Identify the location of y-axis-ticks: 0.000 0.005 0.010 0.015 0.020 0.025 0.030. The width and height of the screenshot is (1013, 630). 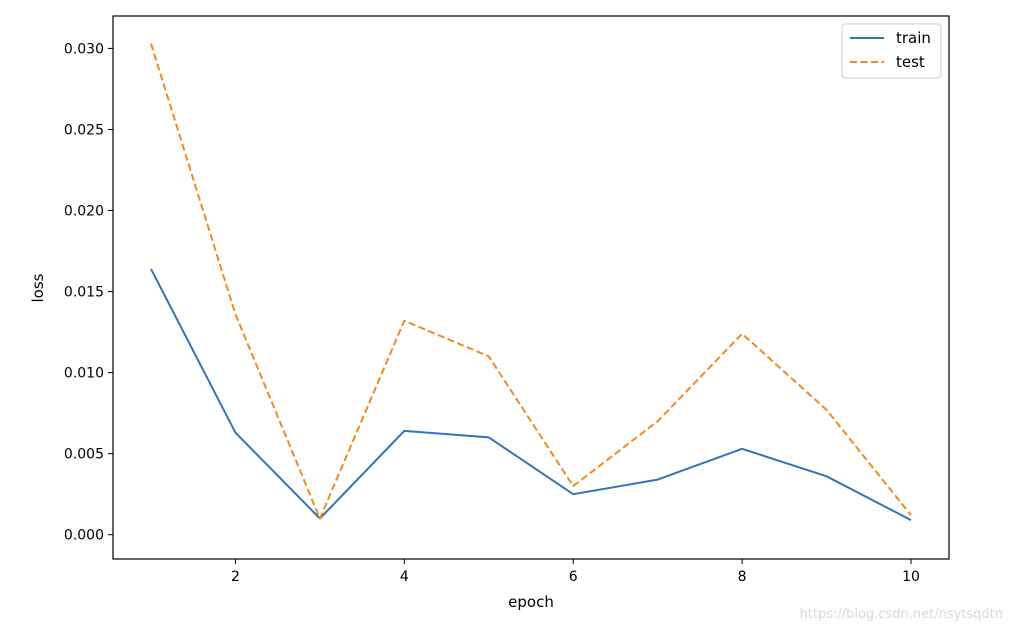
(88, 292).